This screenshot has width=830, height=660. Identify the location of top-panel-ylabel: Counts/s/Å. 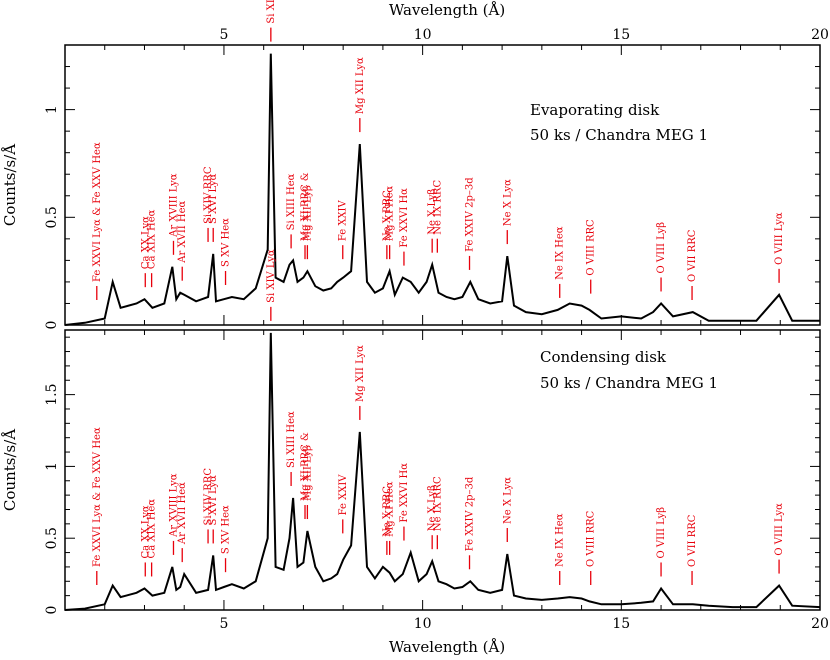
(10, 185).